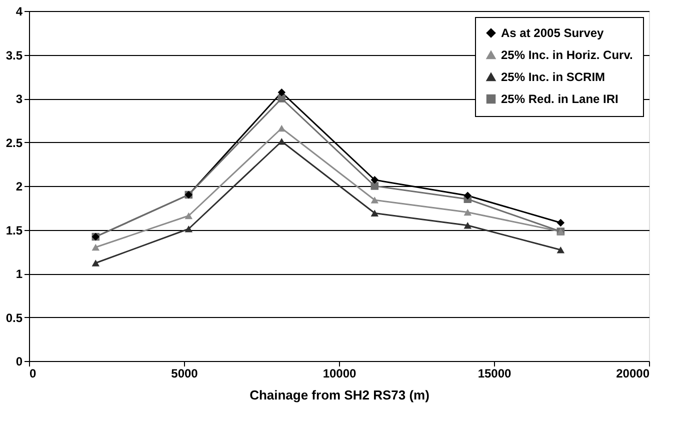  I want to click on y-tick-label: 2.5, so click(14, 143).